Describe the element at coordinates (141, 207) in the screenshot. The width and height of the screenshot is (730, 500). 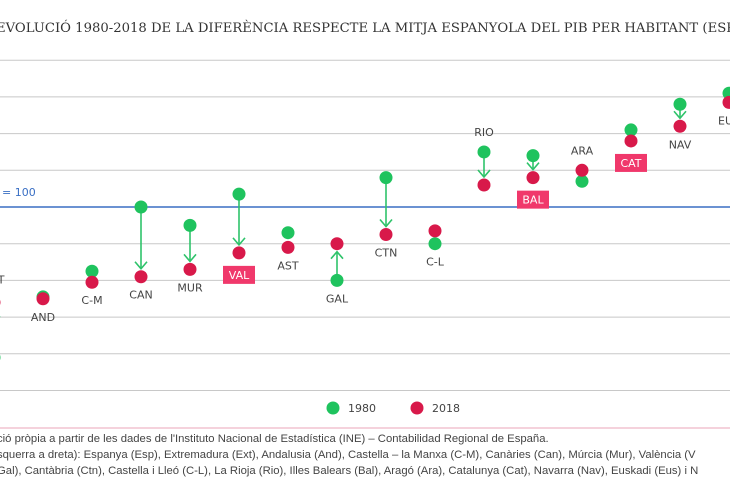
I see `point-1980-can` at that location.